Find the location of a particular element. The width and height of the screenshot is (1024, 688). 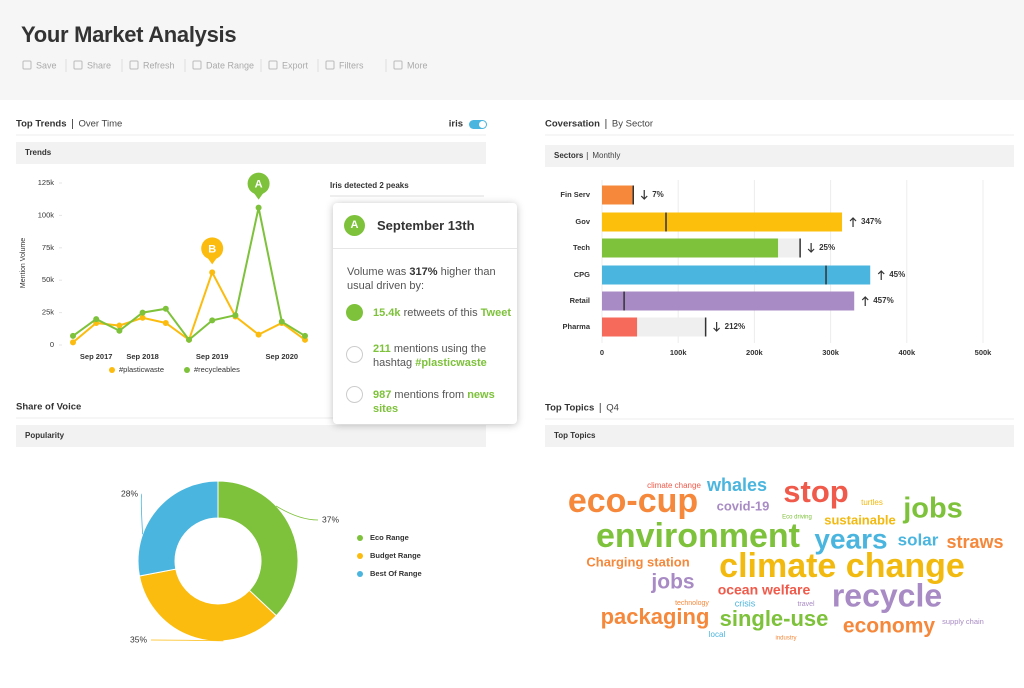

tooltip-item: 987 mentions from news sites is located at coordinates (444, 402).